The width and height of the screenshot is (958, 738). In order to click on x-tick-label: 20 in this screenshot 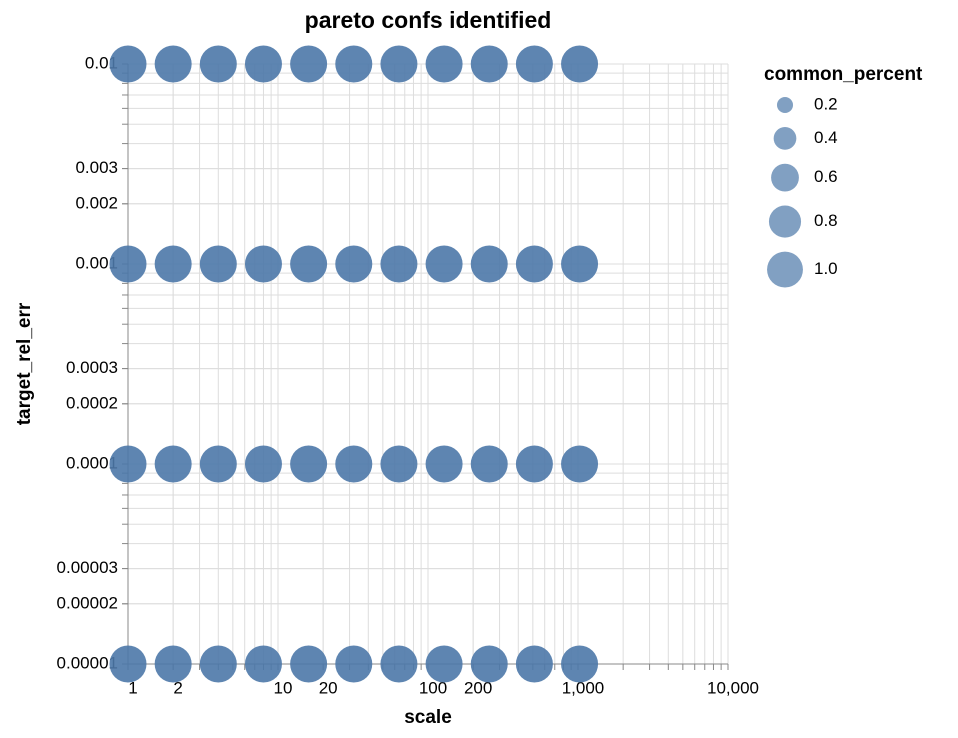, I will do `click(328, 687)`.